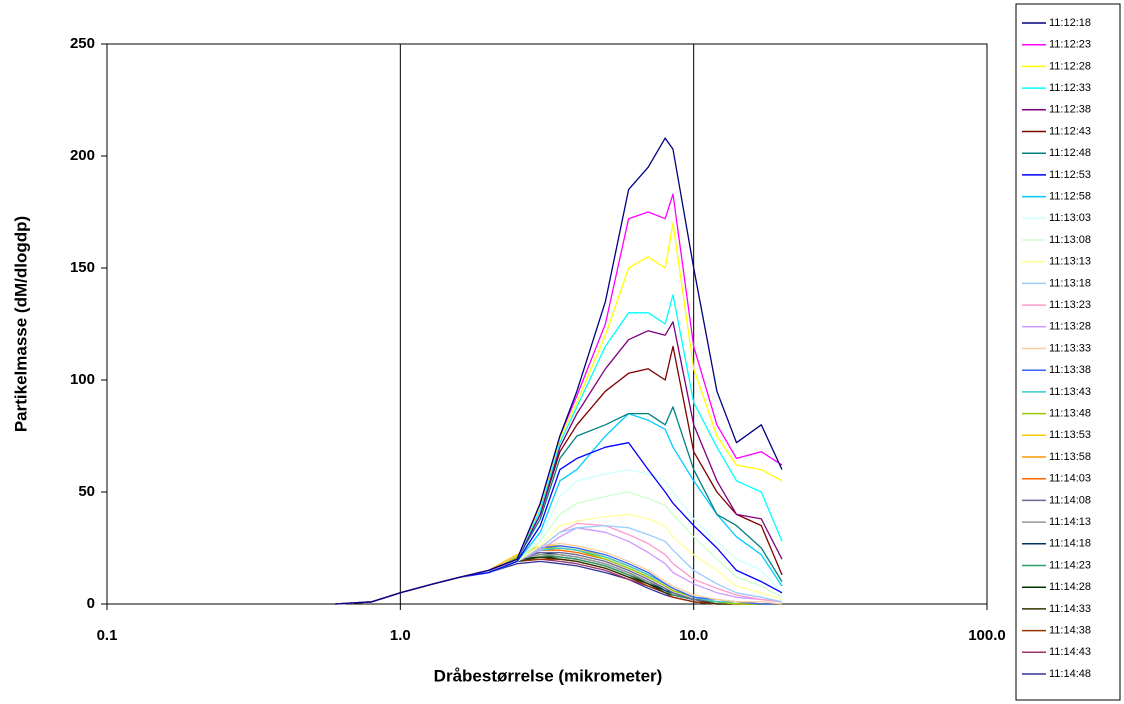 The width and height of the screenshot is (1124, 704). I want to click on legend-label: 11:14:03, so click(1070, 479).